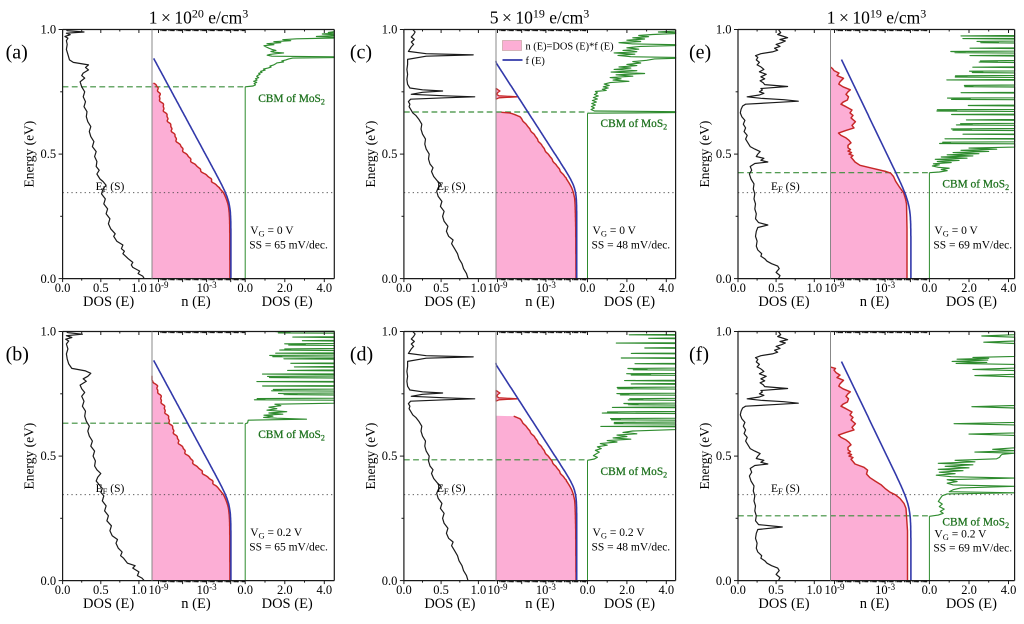 The image size is (1024, 624). I want to click on svg-text: (a), so click(17, 53).